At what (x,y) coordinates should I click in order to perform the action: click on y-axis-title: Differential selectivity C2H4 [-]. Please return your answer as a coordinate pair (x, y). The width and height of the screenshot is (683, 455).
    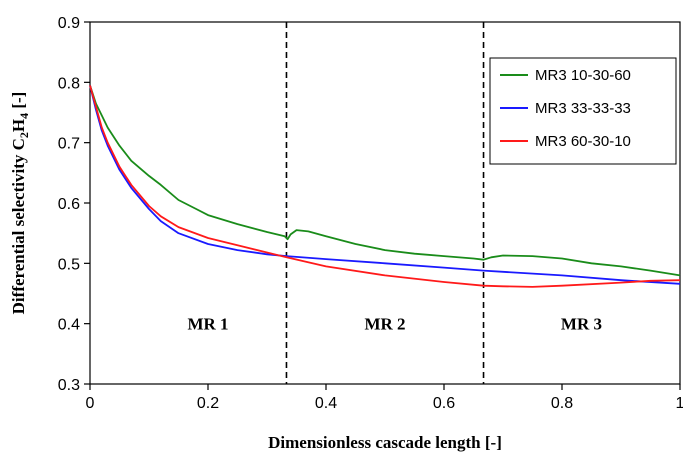
    Looking at the image, I should click on (20, 203).